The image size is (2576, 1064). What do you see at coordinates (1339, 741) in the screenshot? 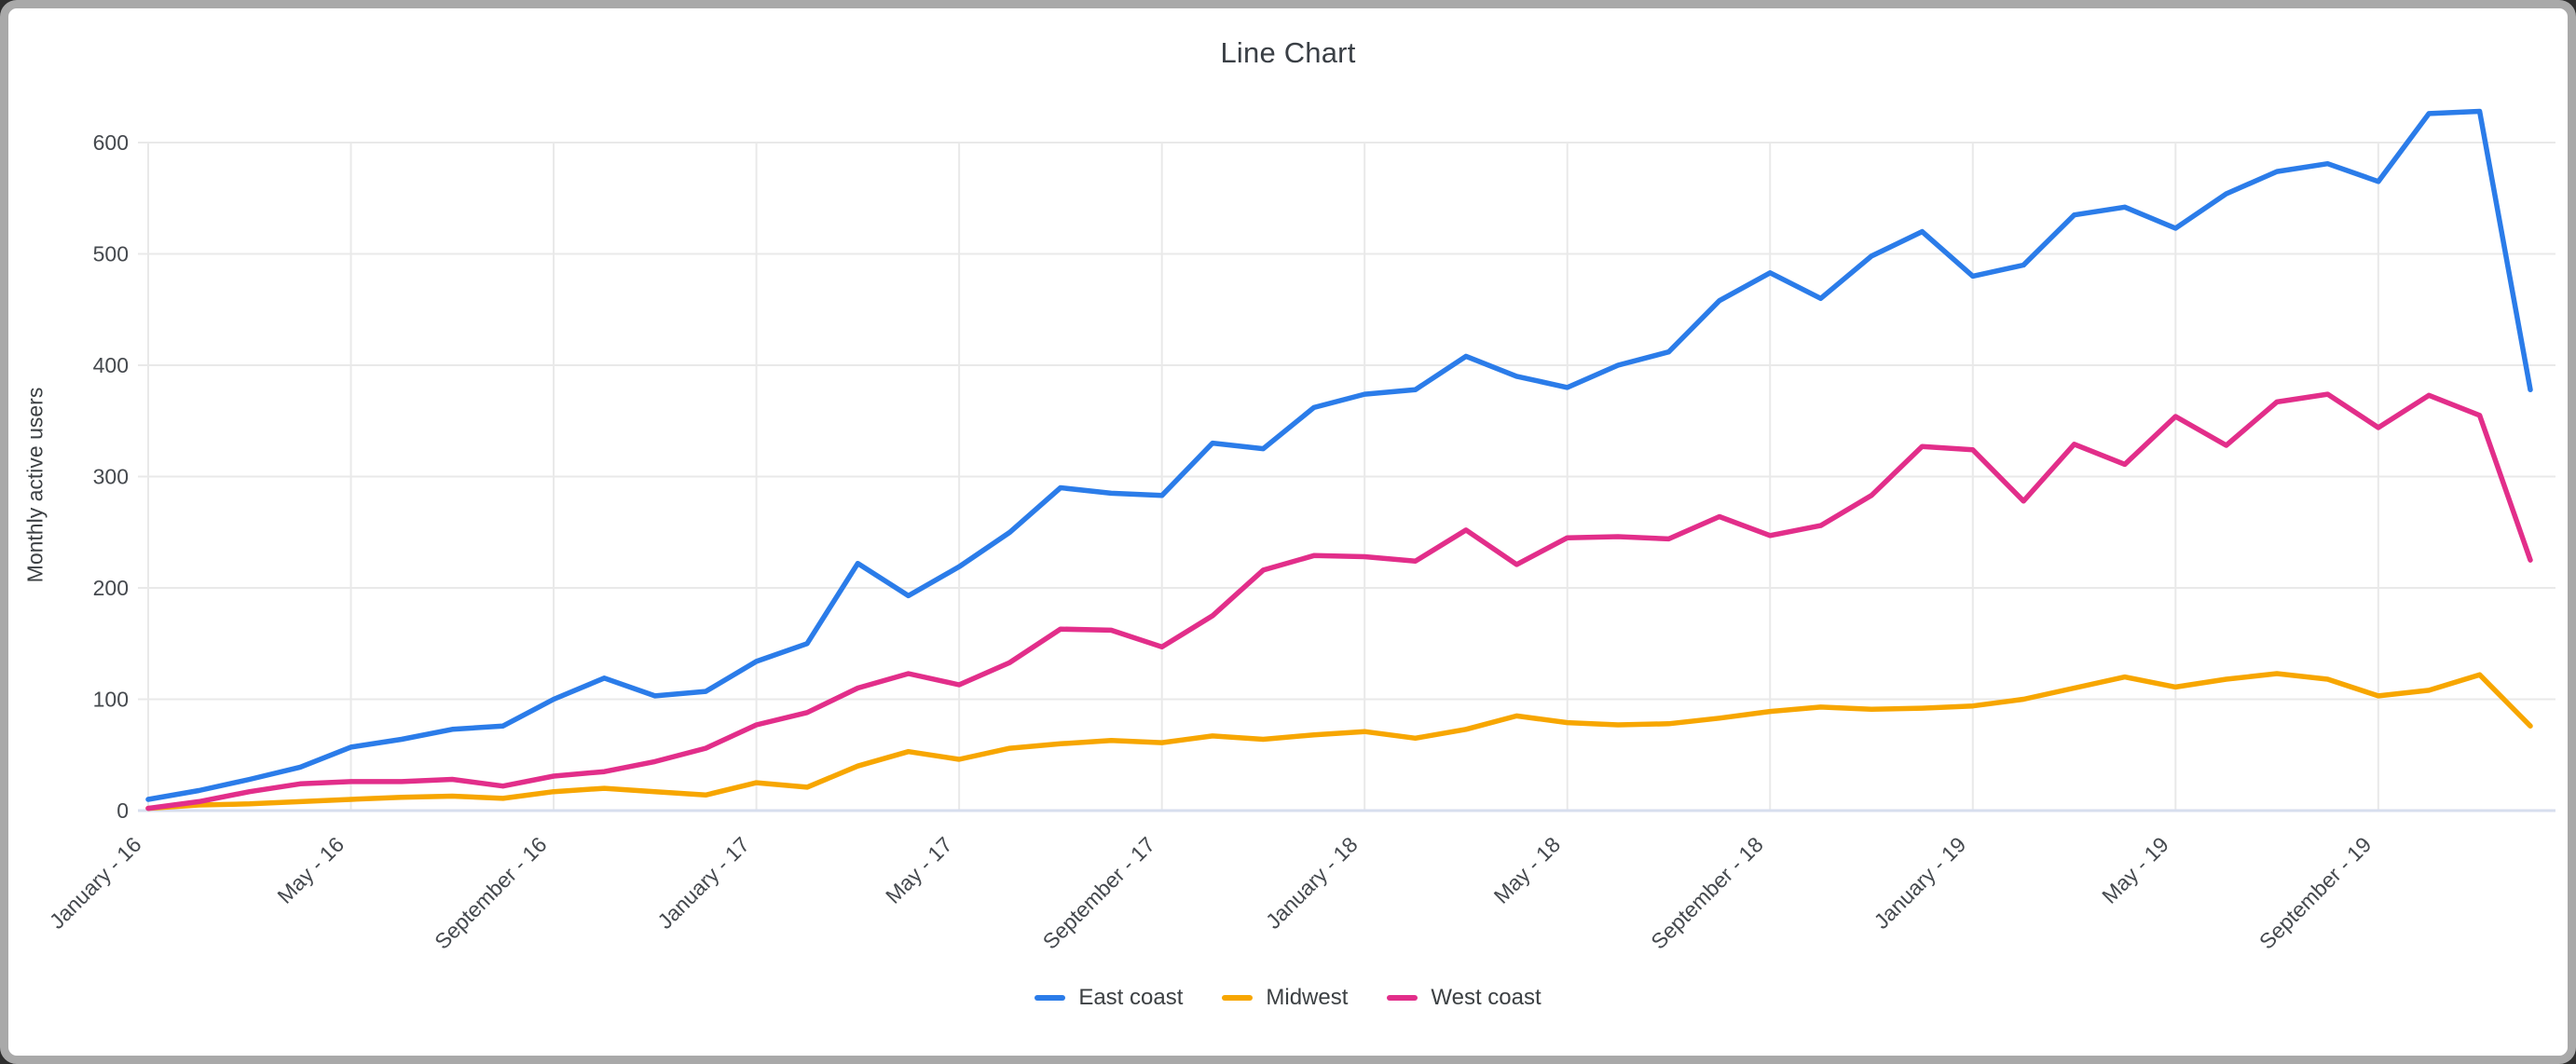
I see `series-line-midwest` at bounding box center [1339, 741].